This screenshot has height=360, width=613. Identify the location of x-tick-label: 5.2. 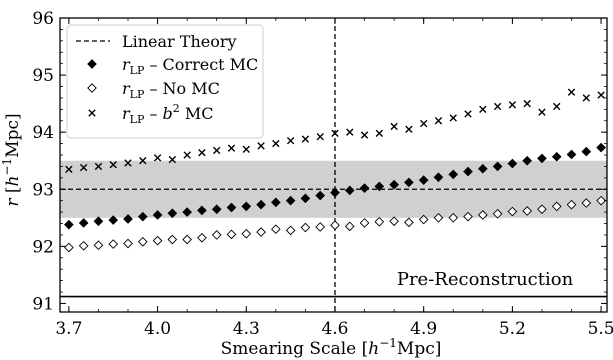
(512, 329).